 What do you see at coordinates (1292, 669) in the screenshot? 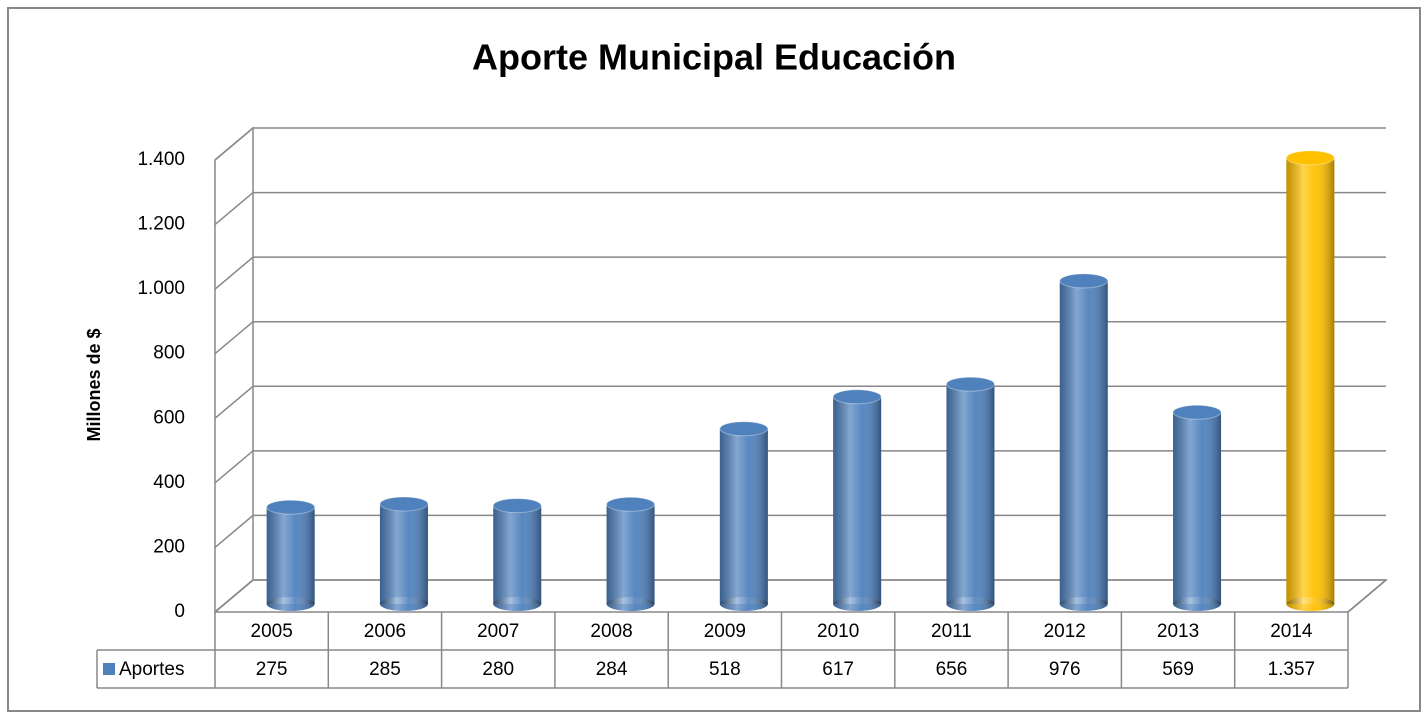
I see `data-label: 1.357` at bounding box center [1292, 669].